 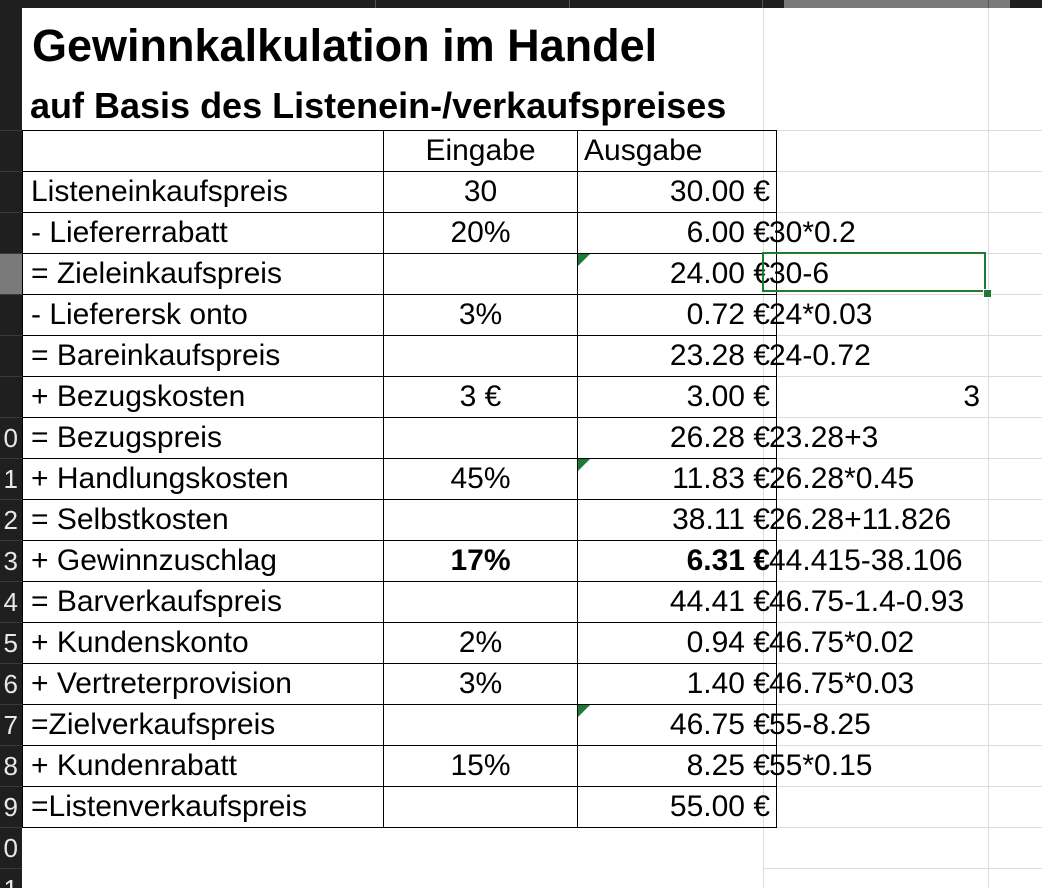 What do you see at coordinates (799, 273) in the screenshot?
I see `note-cell: 30-6` at bounding box center [799, 273].